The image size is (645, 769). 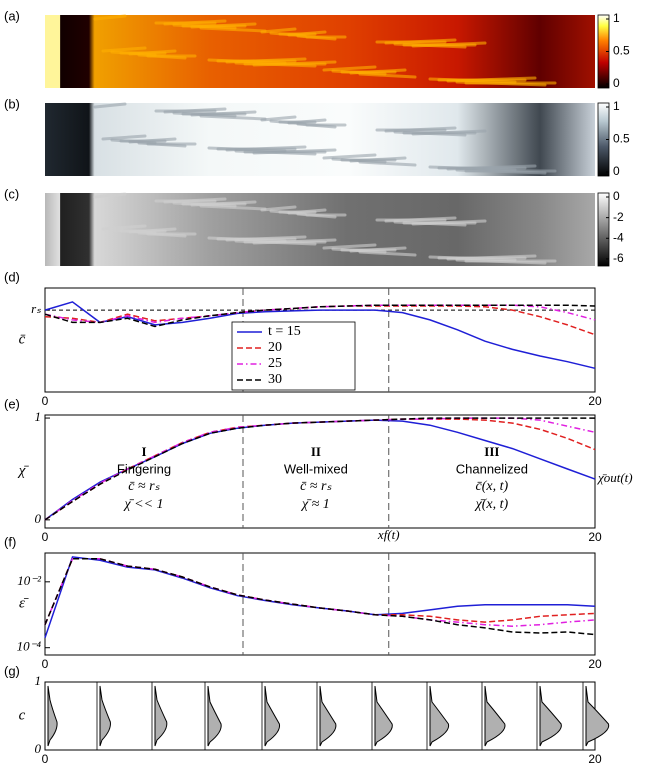 I want to click on y-tick-label: rₛ, so click(x=36, y=308).